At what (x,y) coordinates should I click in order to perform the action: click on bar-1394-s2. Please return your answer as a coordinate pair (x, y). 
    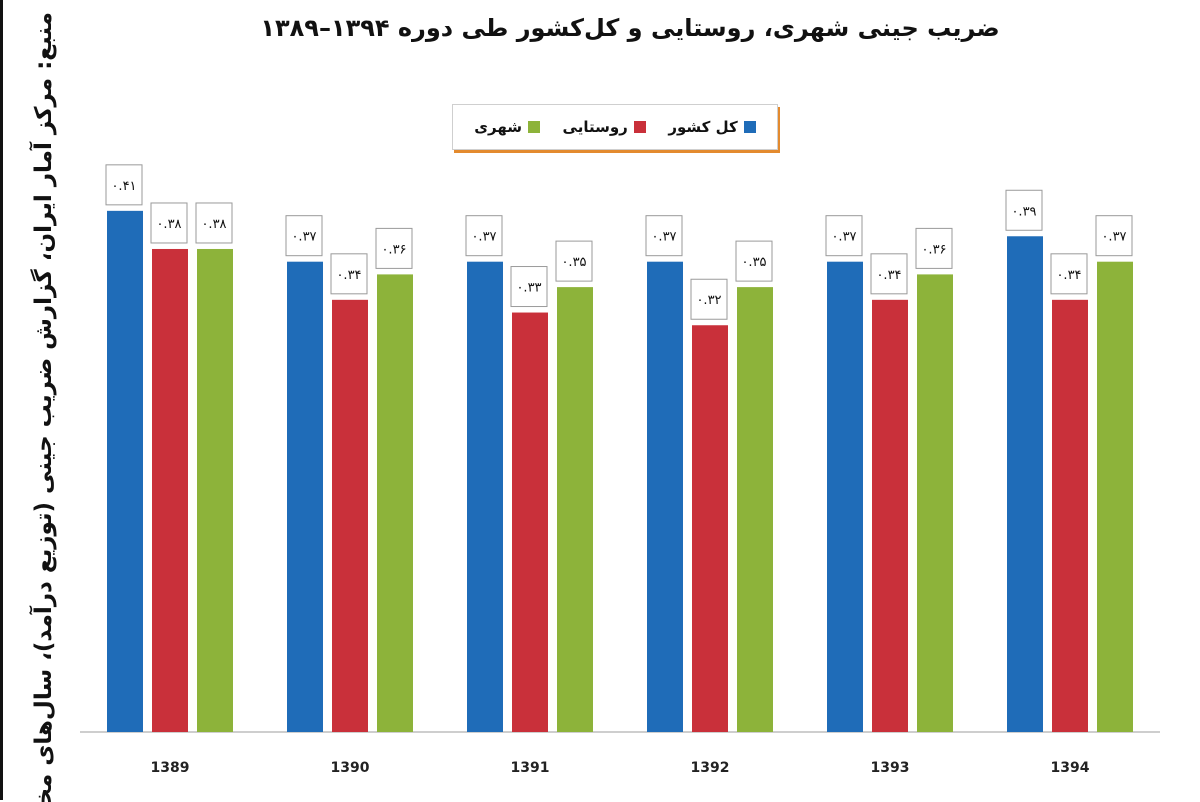
    Looking at the image, I should click on (1115, 496).